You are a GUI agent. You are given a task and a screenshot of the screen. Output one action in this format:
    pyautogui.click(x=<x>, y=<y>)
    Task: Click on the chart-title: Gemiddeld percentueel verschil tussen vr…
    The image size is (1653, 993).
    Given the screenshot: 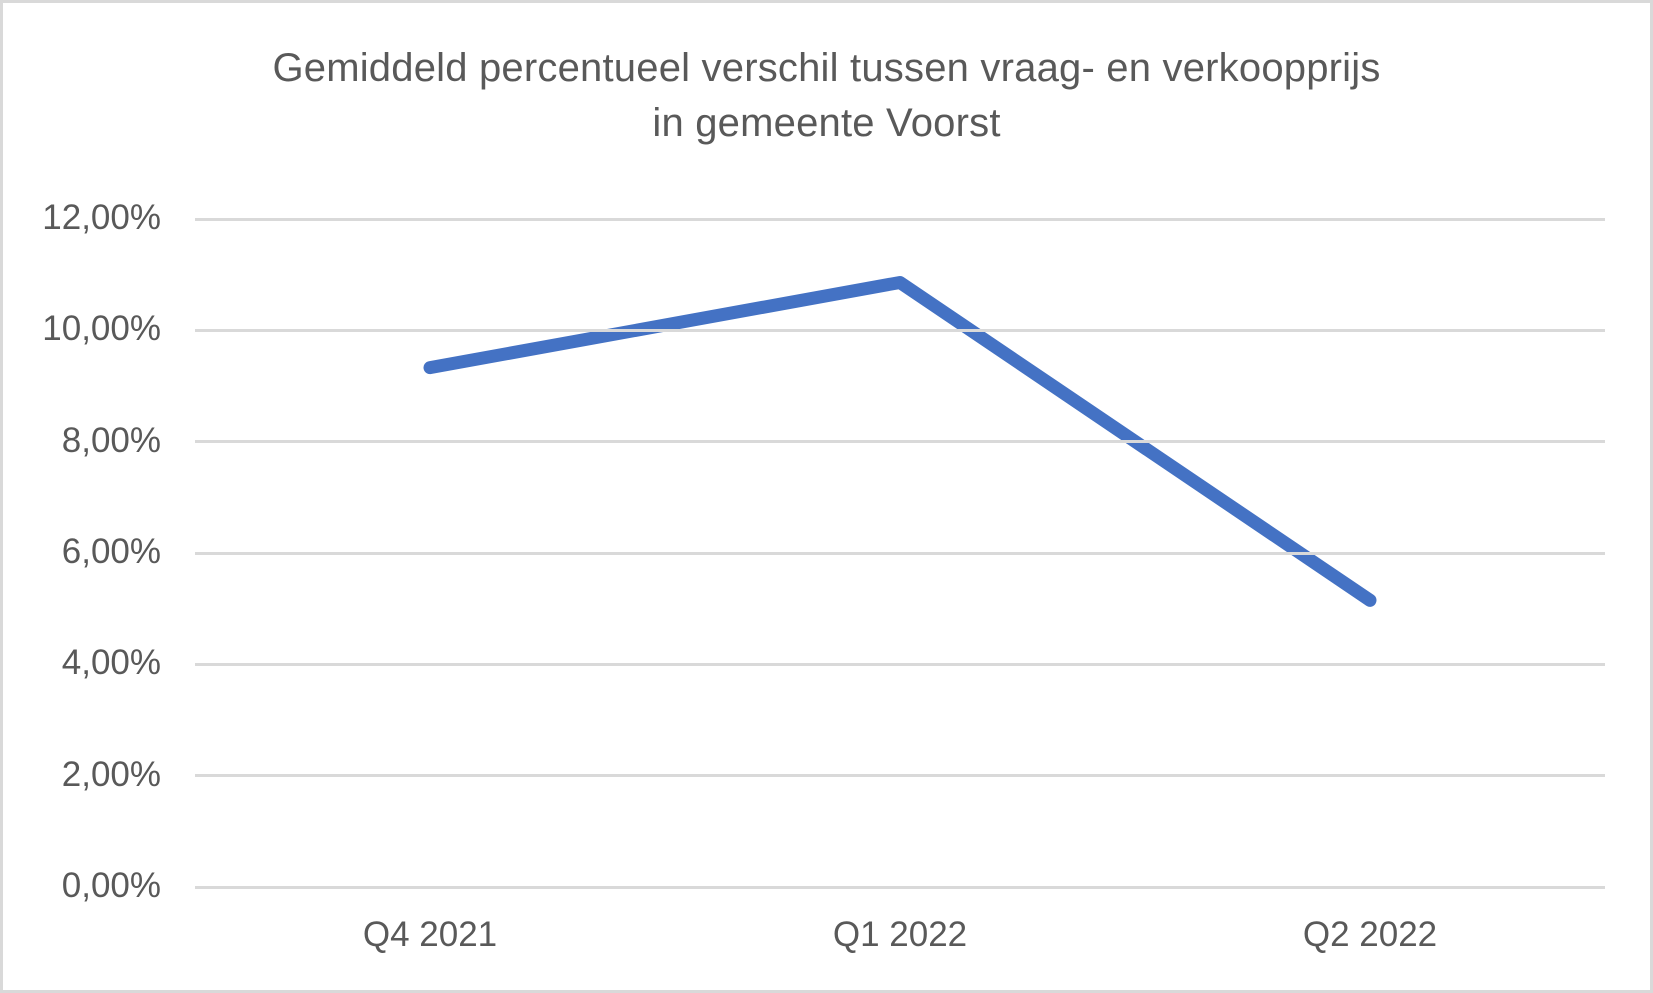 What is the action you would take?
    pyautogui.click(x=826, y=96)
    